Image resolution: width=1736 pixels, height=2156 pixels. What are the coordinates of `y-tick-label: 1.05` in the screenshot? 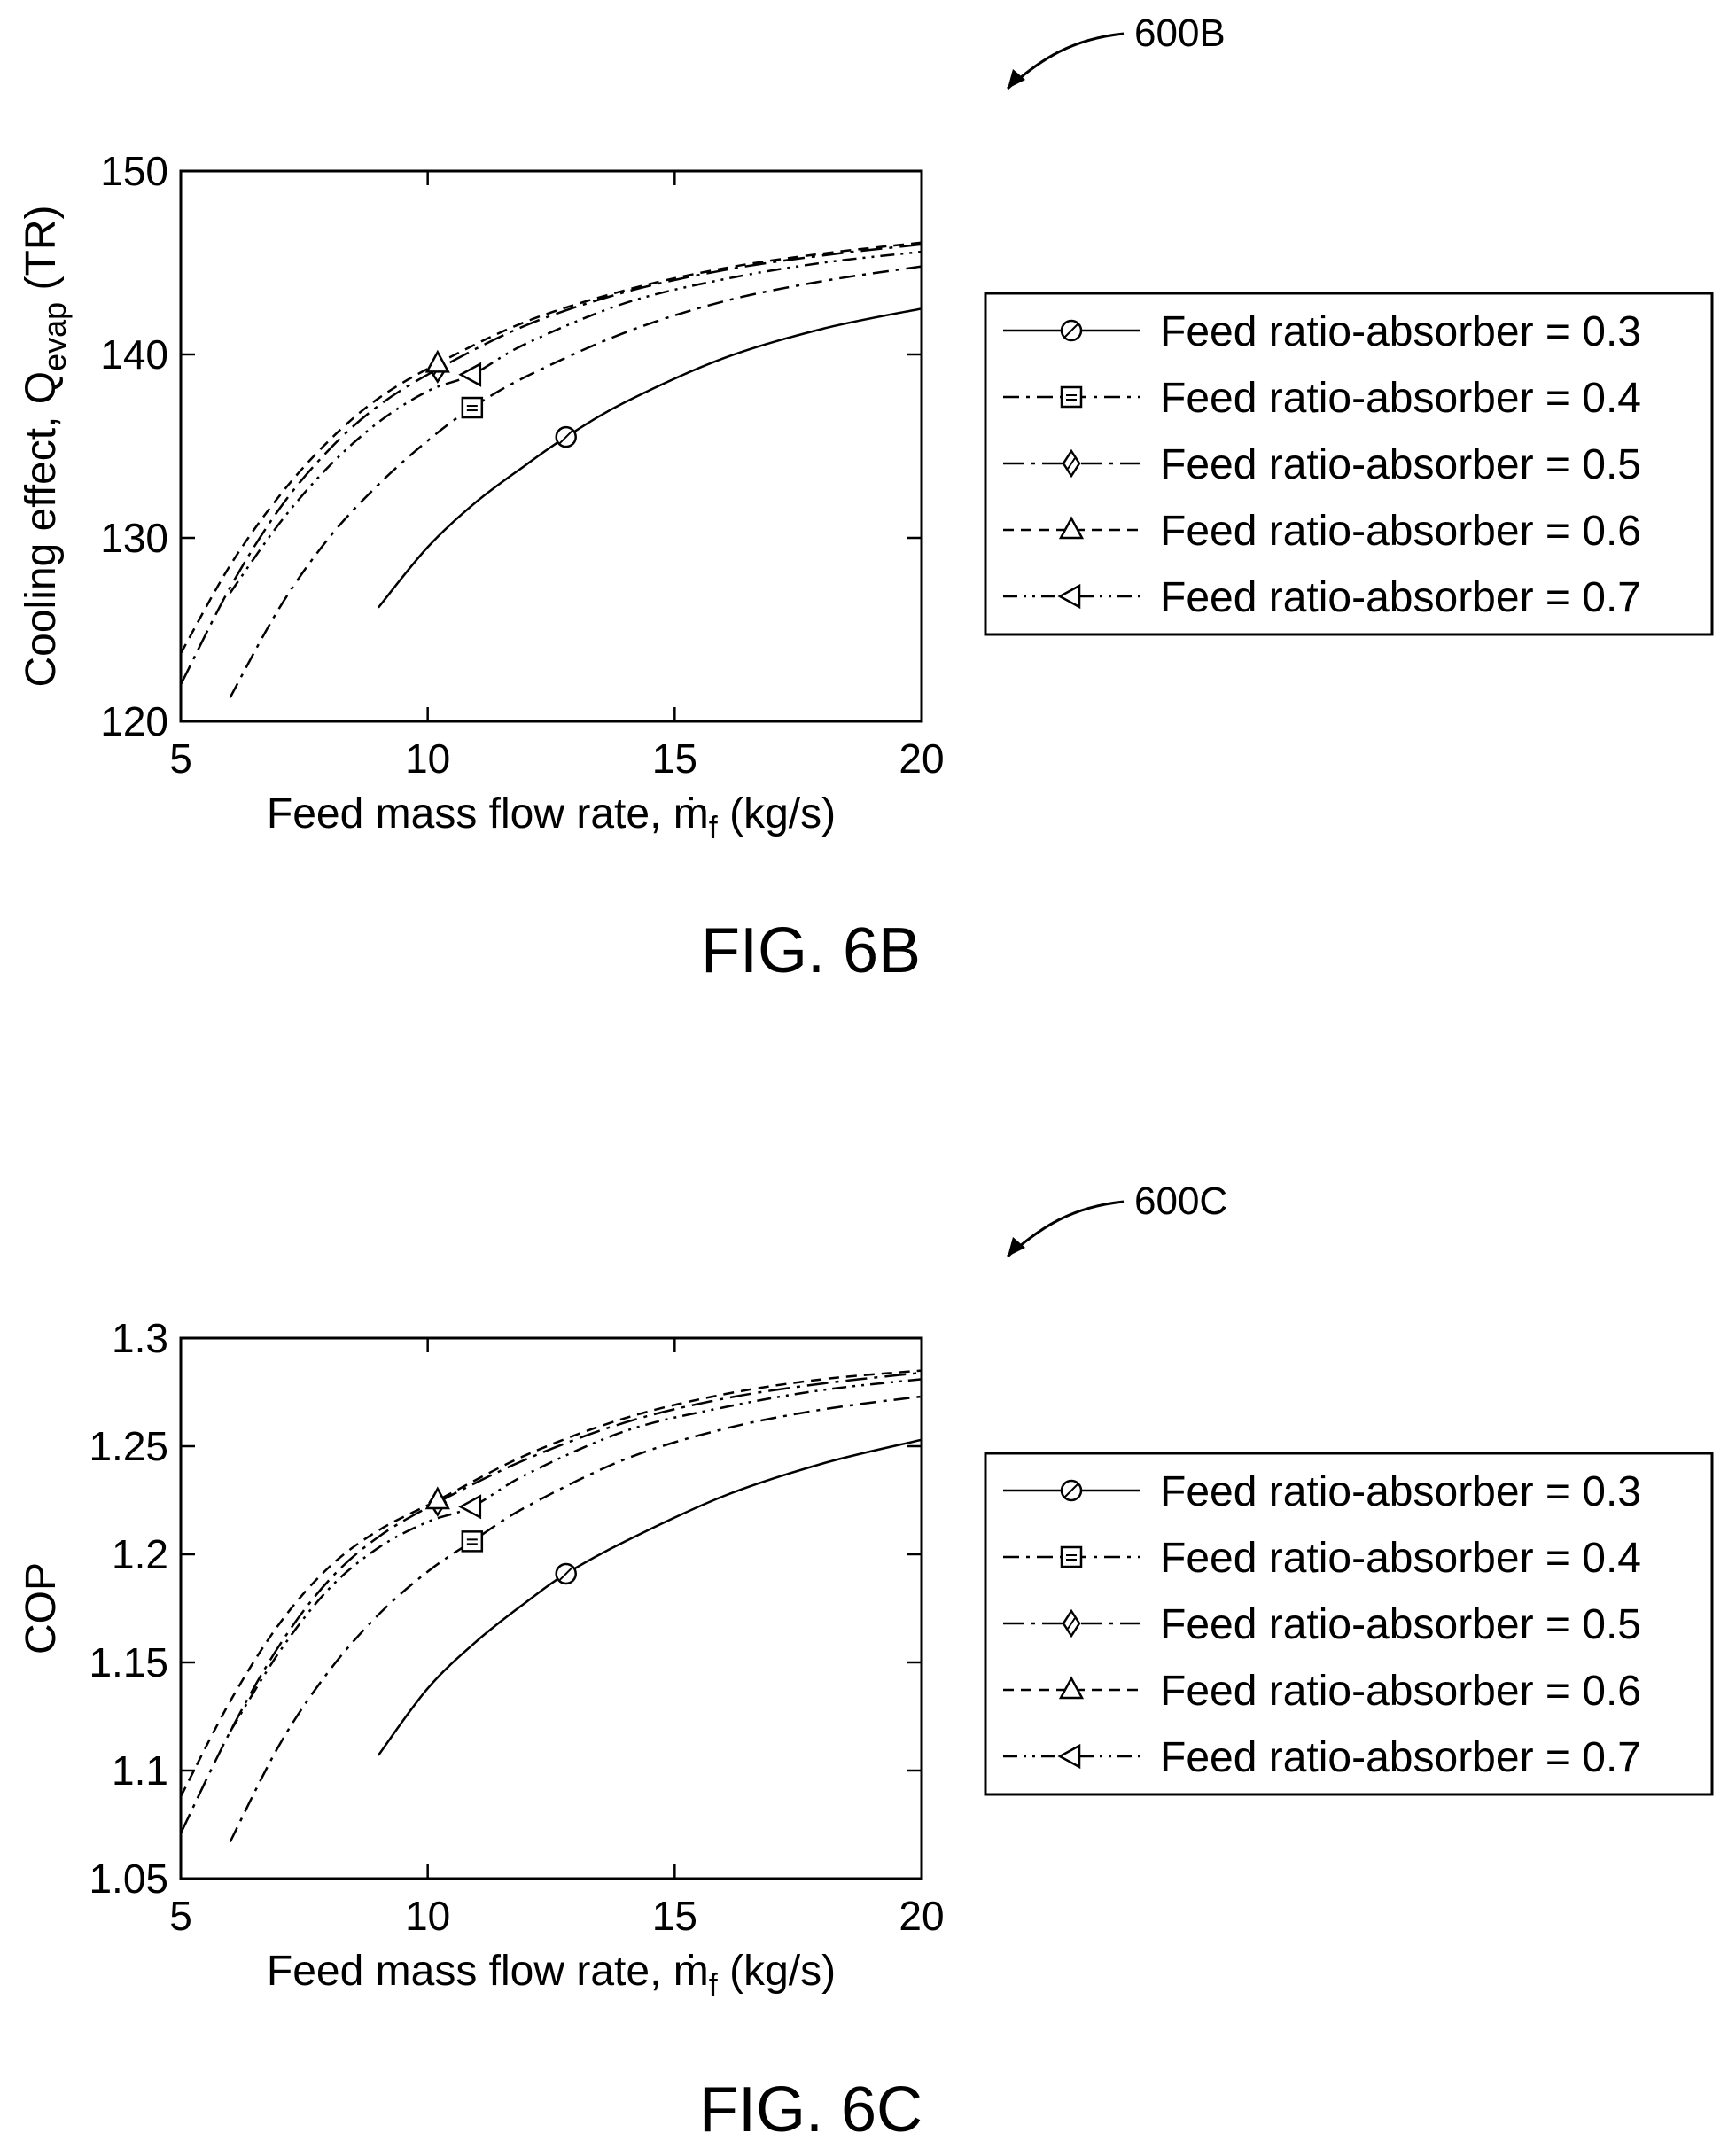 It's located at (128, 1879).